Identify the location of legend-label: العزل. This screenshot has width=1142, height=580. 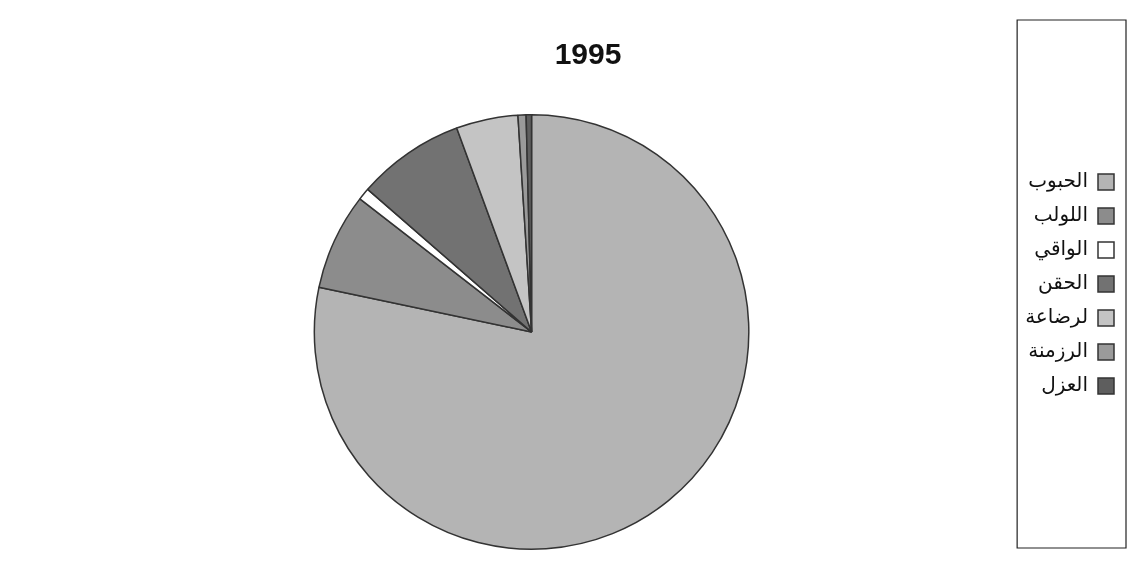
(1064, 384).